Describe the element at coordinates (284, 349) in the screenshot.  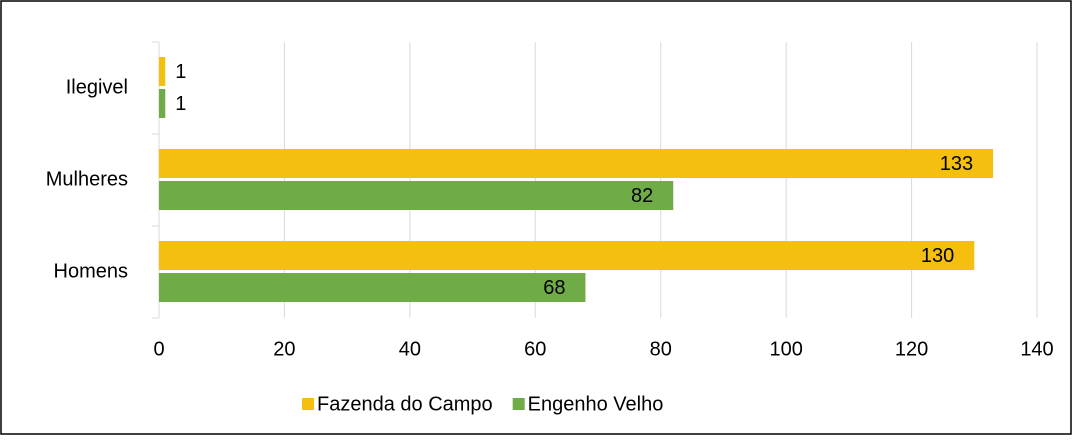
I see `x-tick-label: 20` at that location.